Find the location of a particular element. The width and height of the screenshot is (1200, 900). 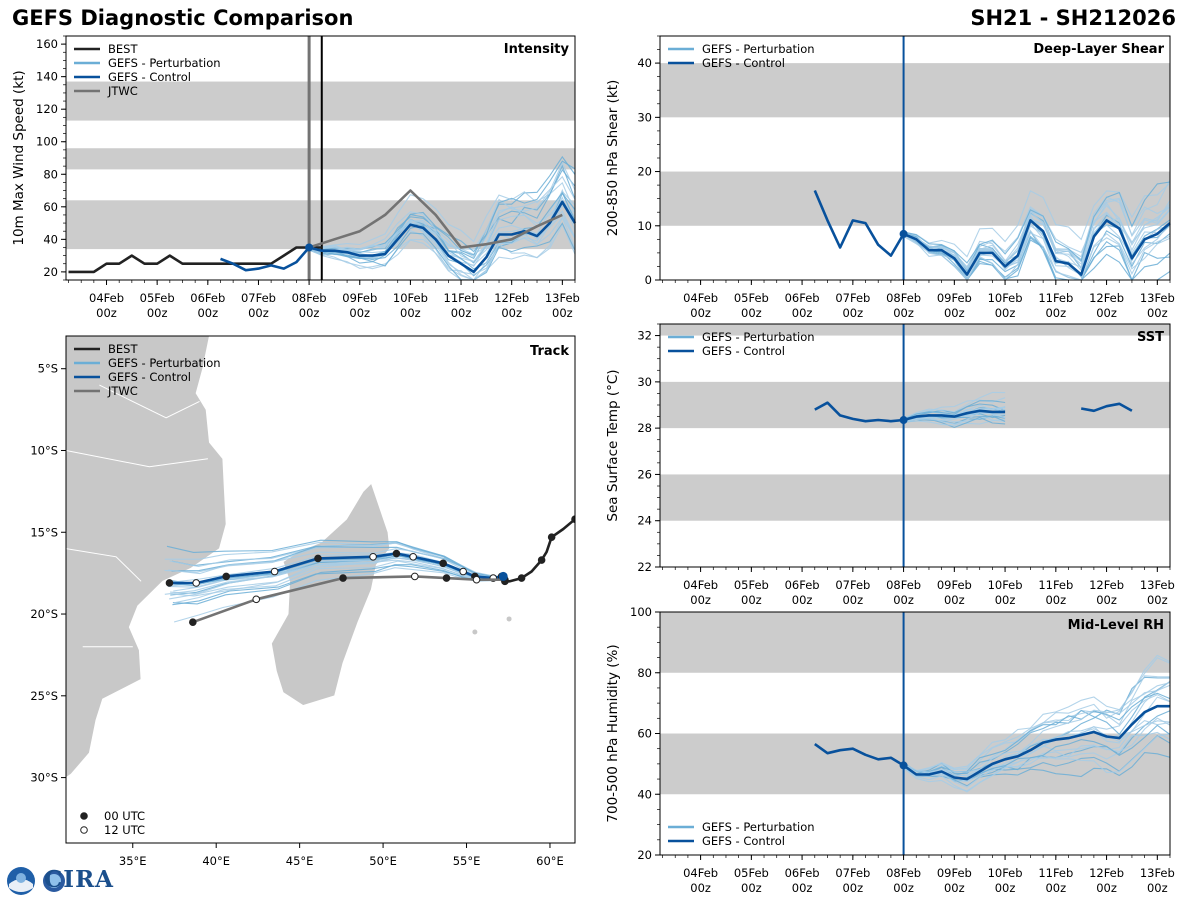

y-tick-label: 0 is located at coordinates (648, 280).